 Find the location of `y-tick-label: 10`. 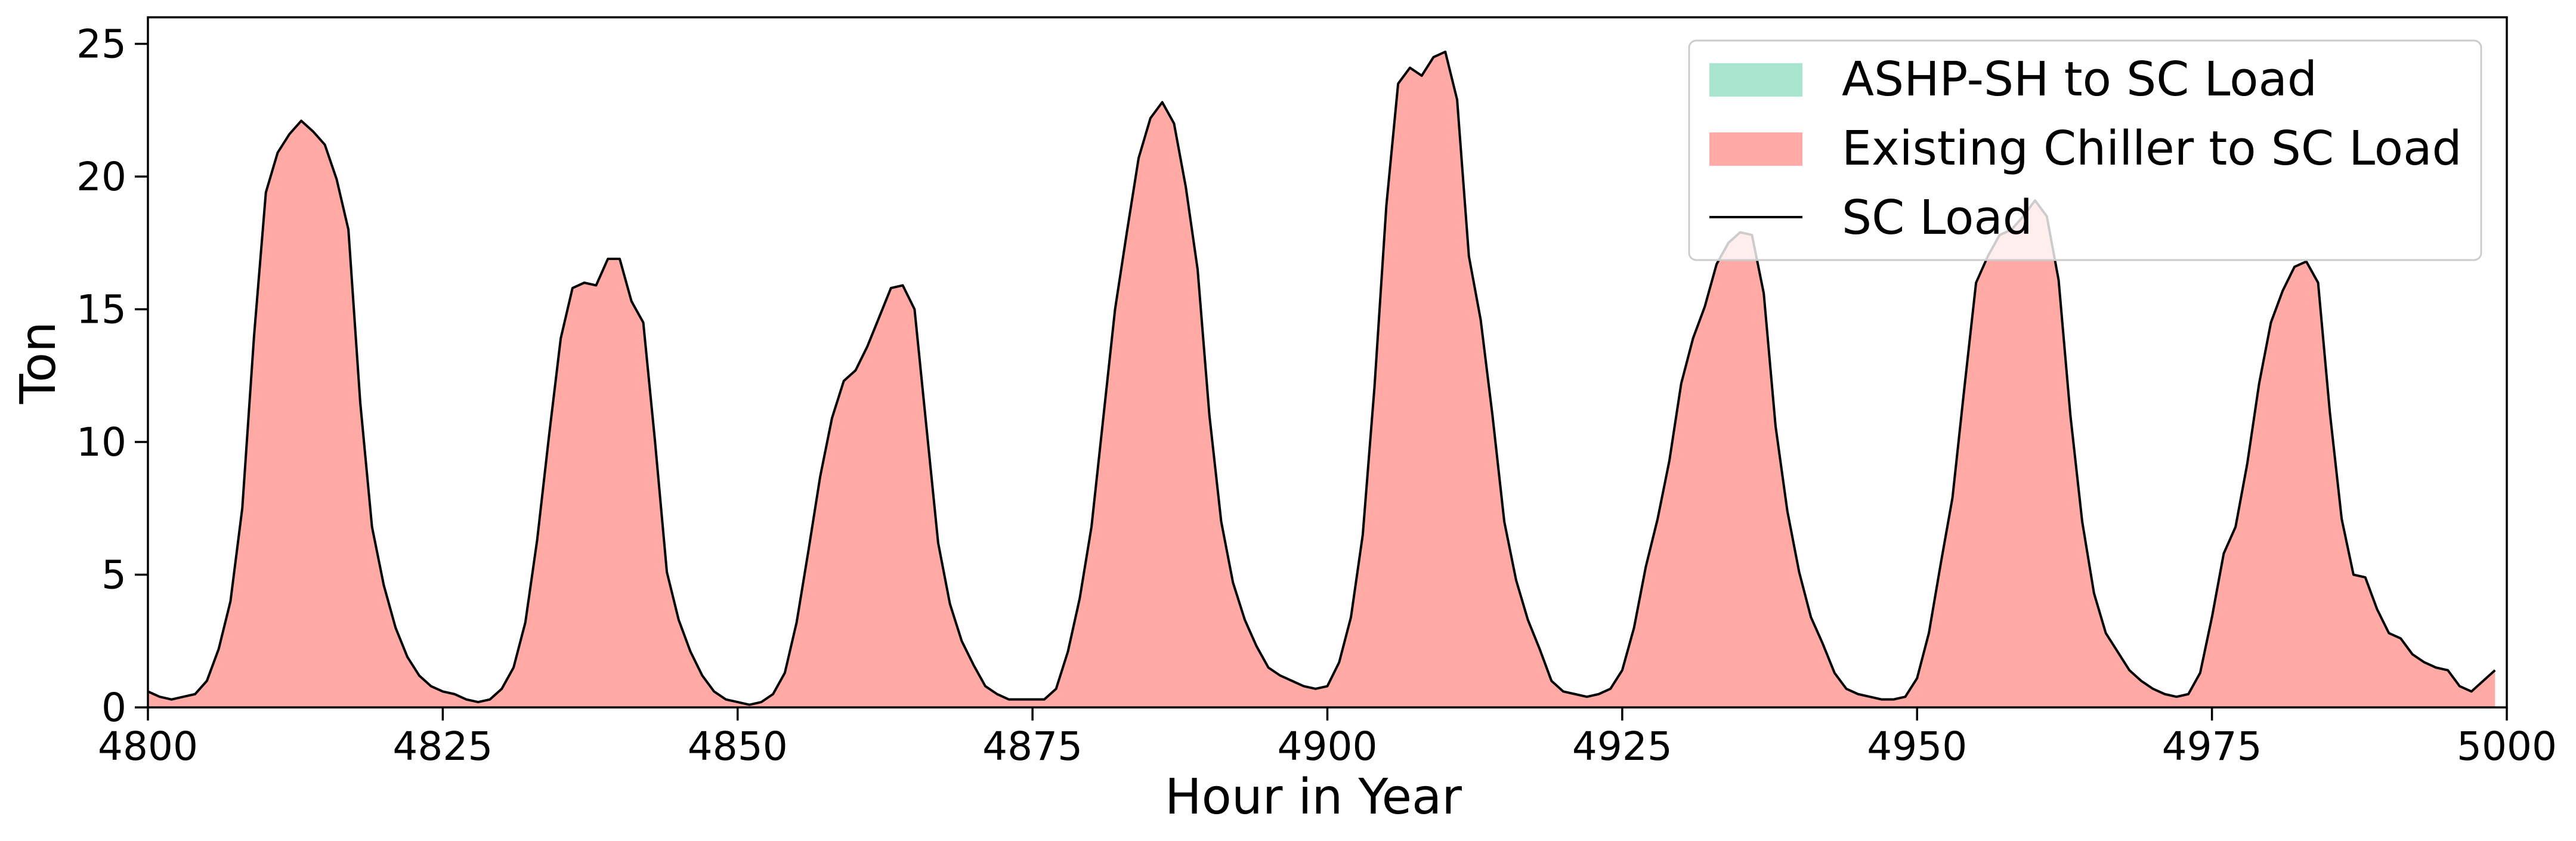

y-tick-label: 10 is located at coordinates (101, 442).